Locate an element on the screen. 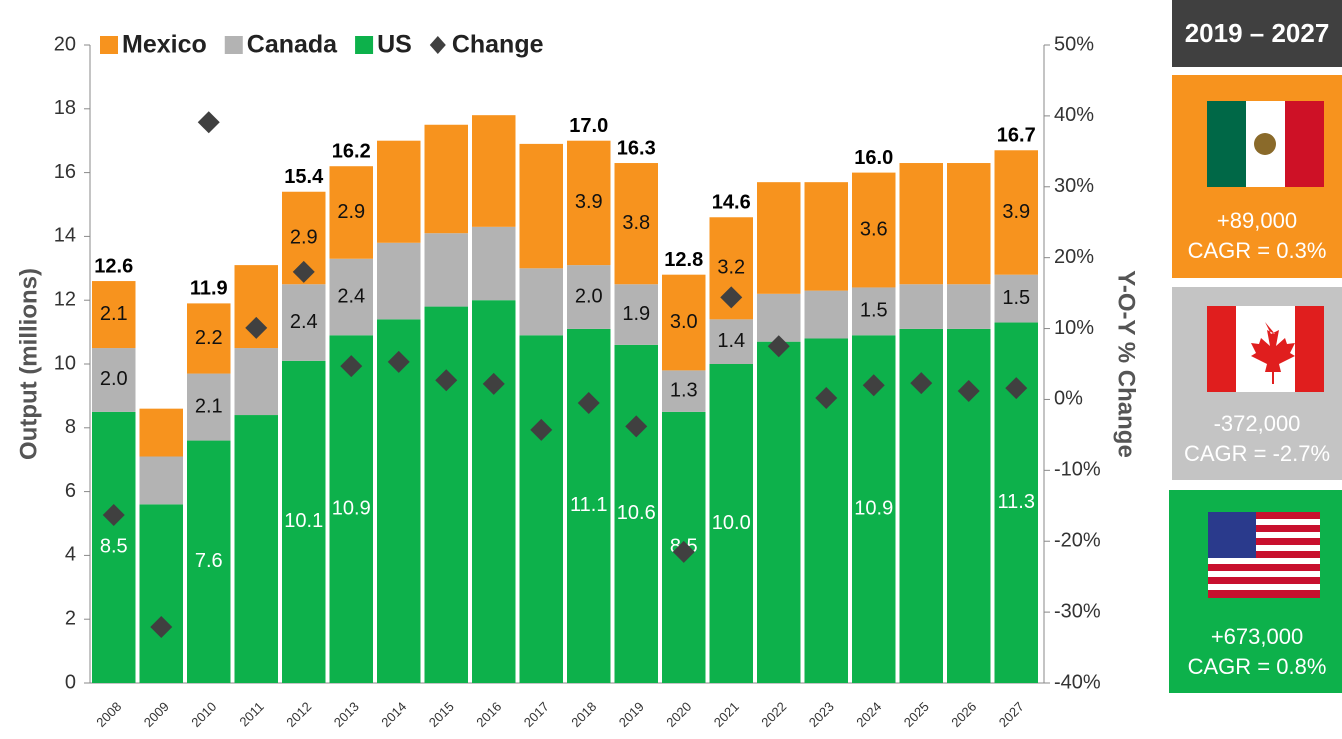  x-tick-label: 2014 is located at coordinates (393, 714).